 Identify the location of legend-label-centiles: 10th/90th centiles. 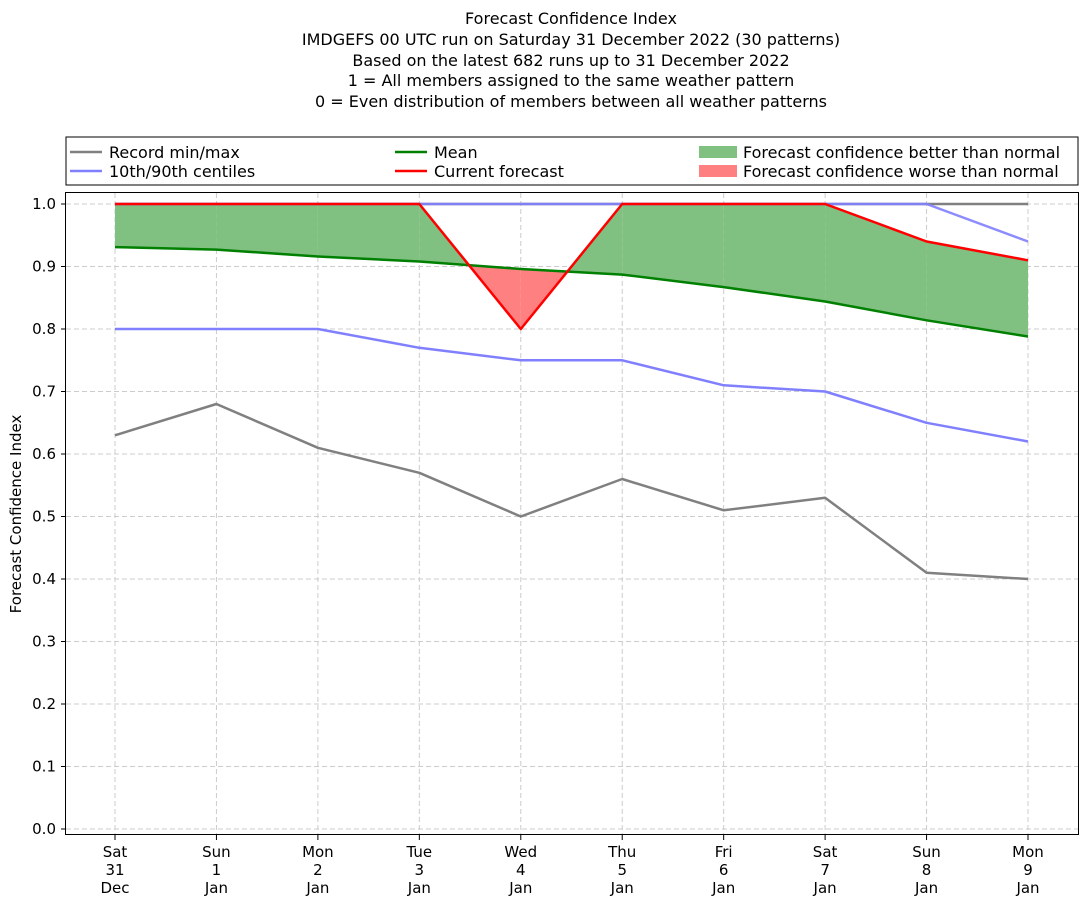
(182, 171).